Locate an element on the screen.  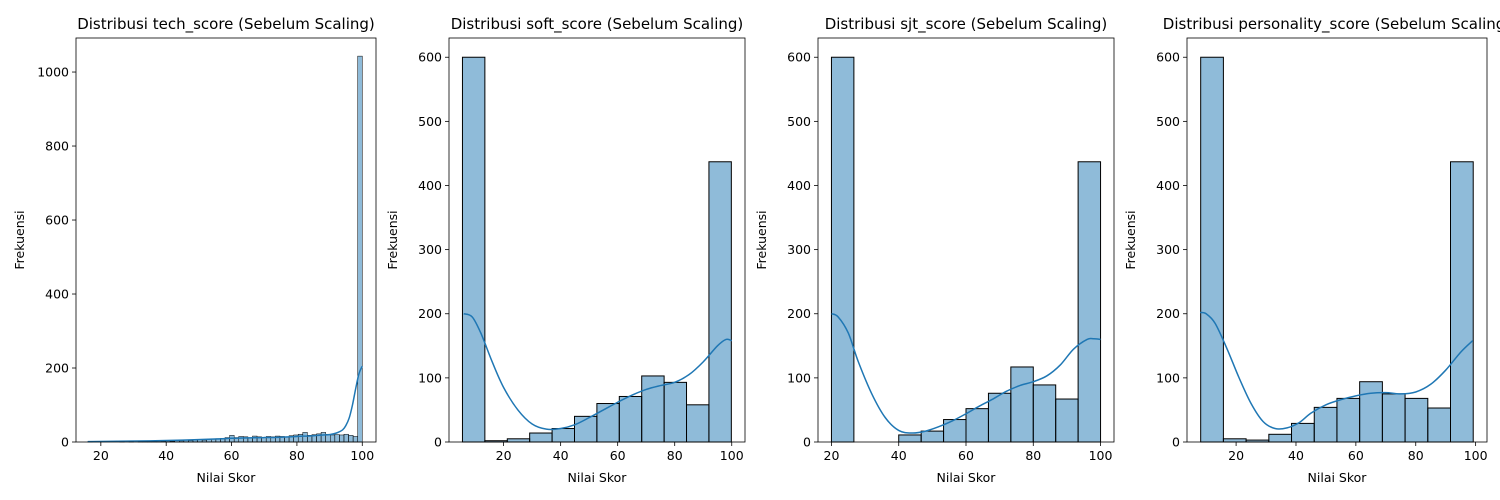
chart-title: Distribusi tech_score (Sebelum Scaling) is located at coordinates (226, 24).